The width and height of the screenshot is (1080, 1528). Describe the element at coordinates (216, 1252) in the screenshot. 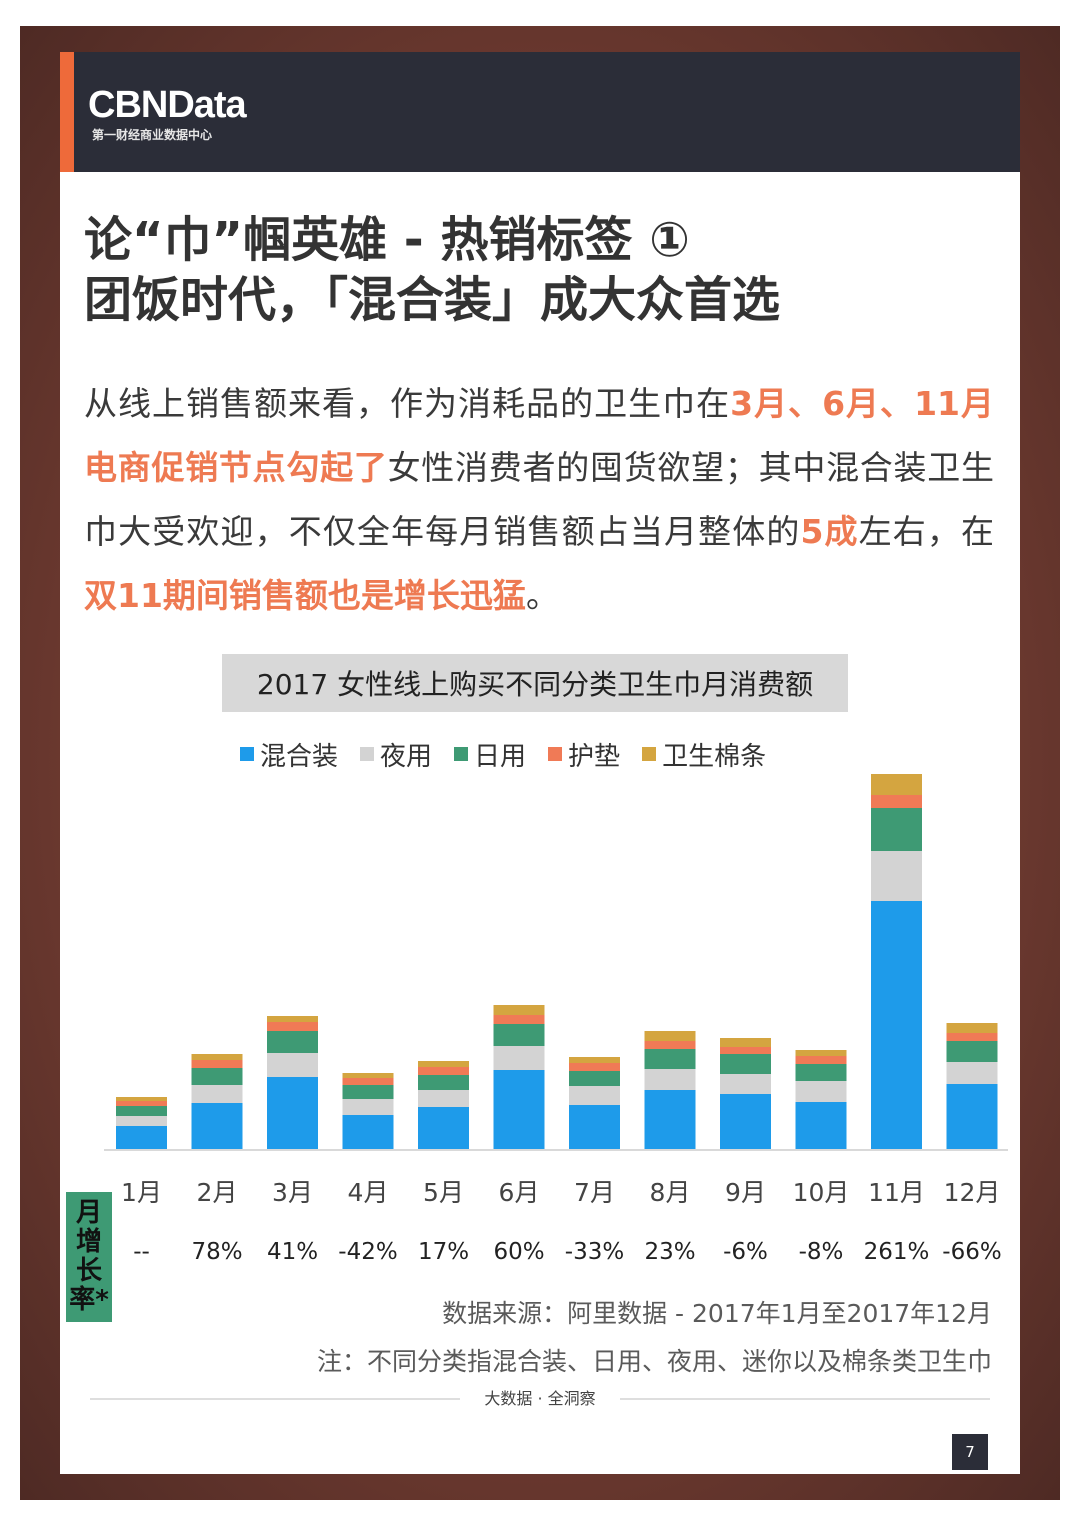

I see `growth-rate-2: 78%` at that location.